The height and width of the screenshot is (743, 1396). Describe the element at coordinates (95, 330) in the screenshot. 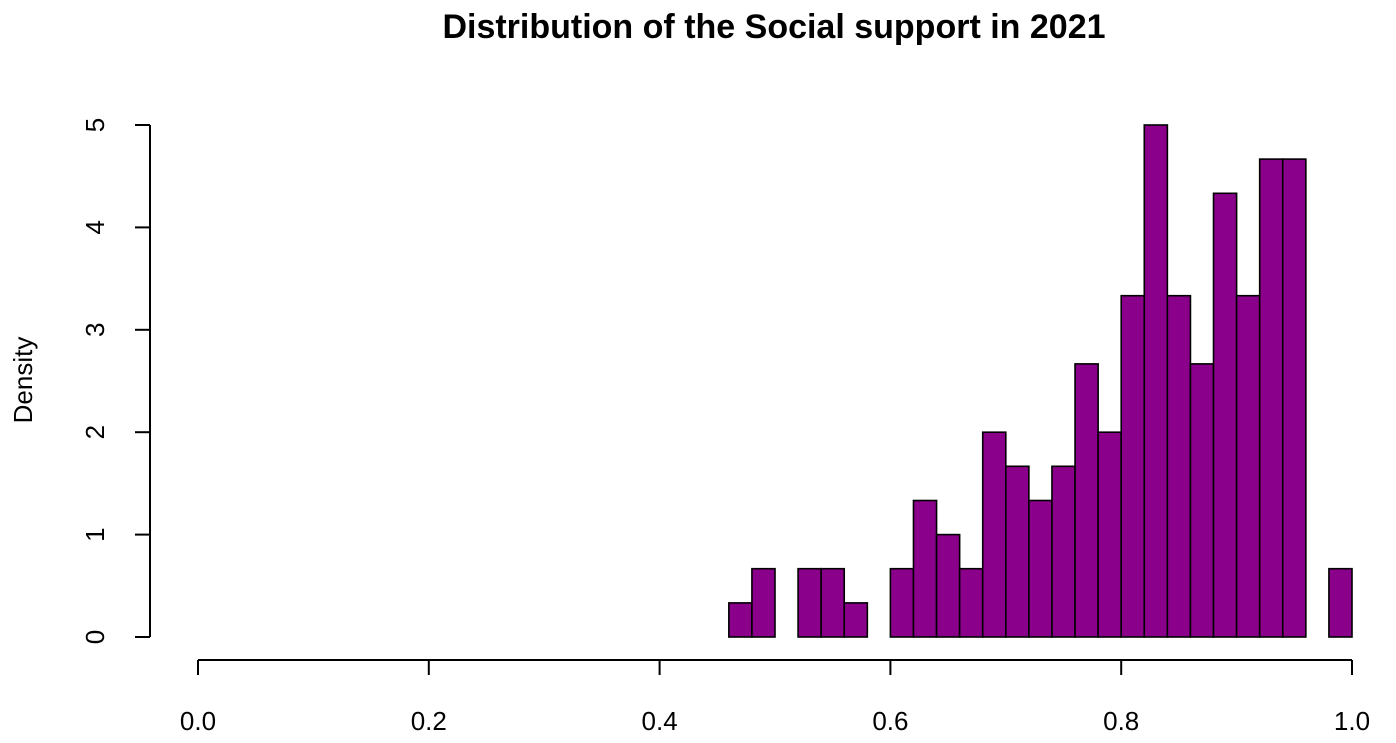

I see `y-tick-label: 3` at that location.